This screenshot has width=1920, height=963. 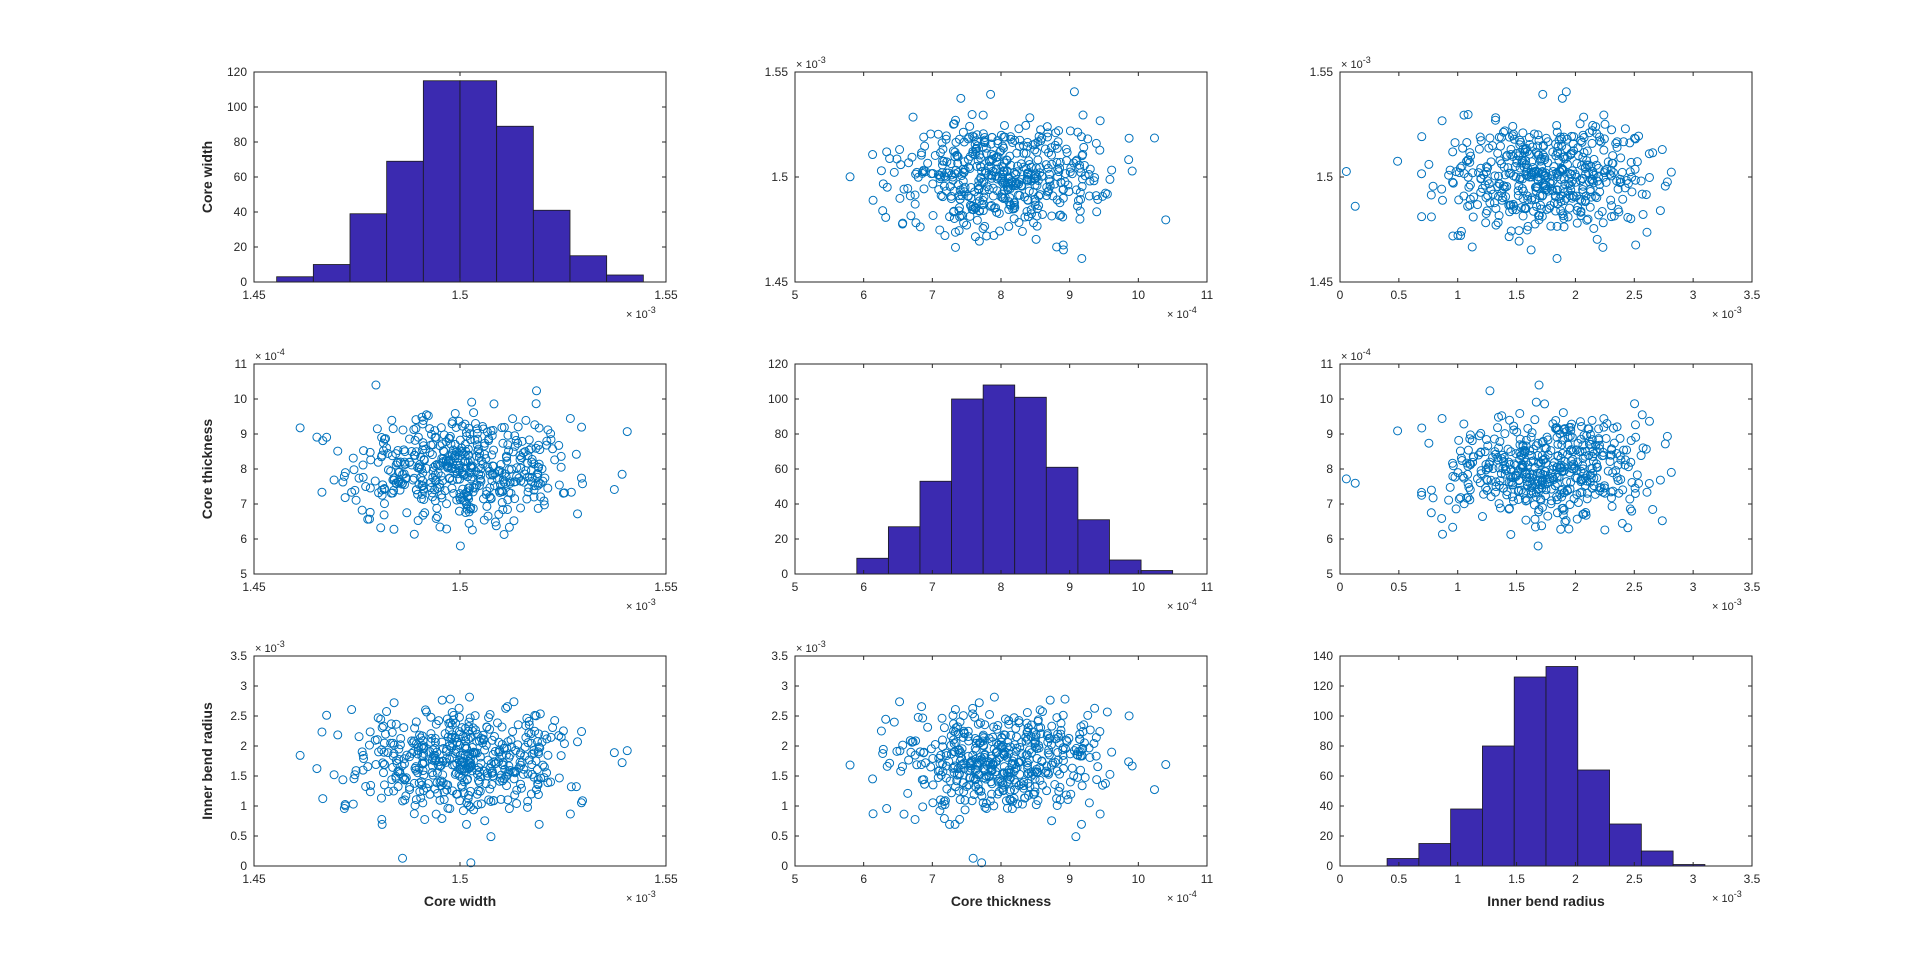 I want to click on x-tick-label: 0, so click(x=1340, y=587).